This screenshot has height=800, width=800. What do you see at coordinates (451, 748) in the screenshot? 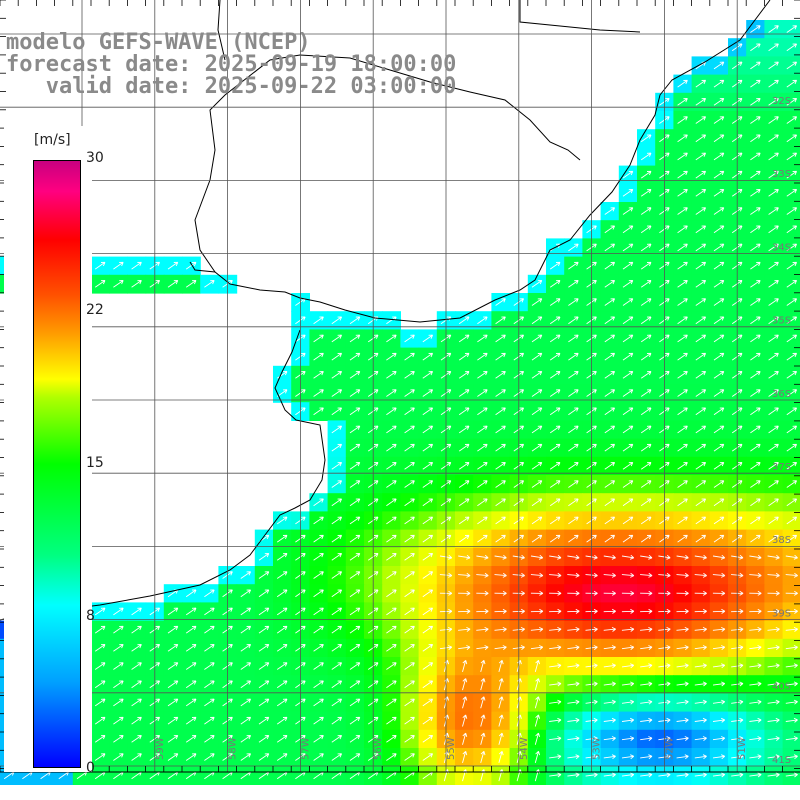
I see `longitude-label: 55W` at bounding box center [451, 748].